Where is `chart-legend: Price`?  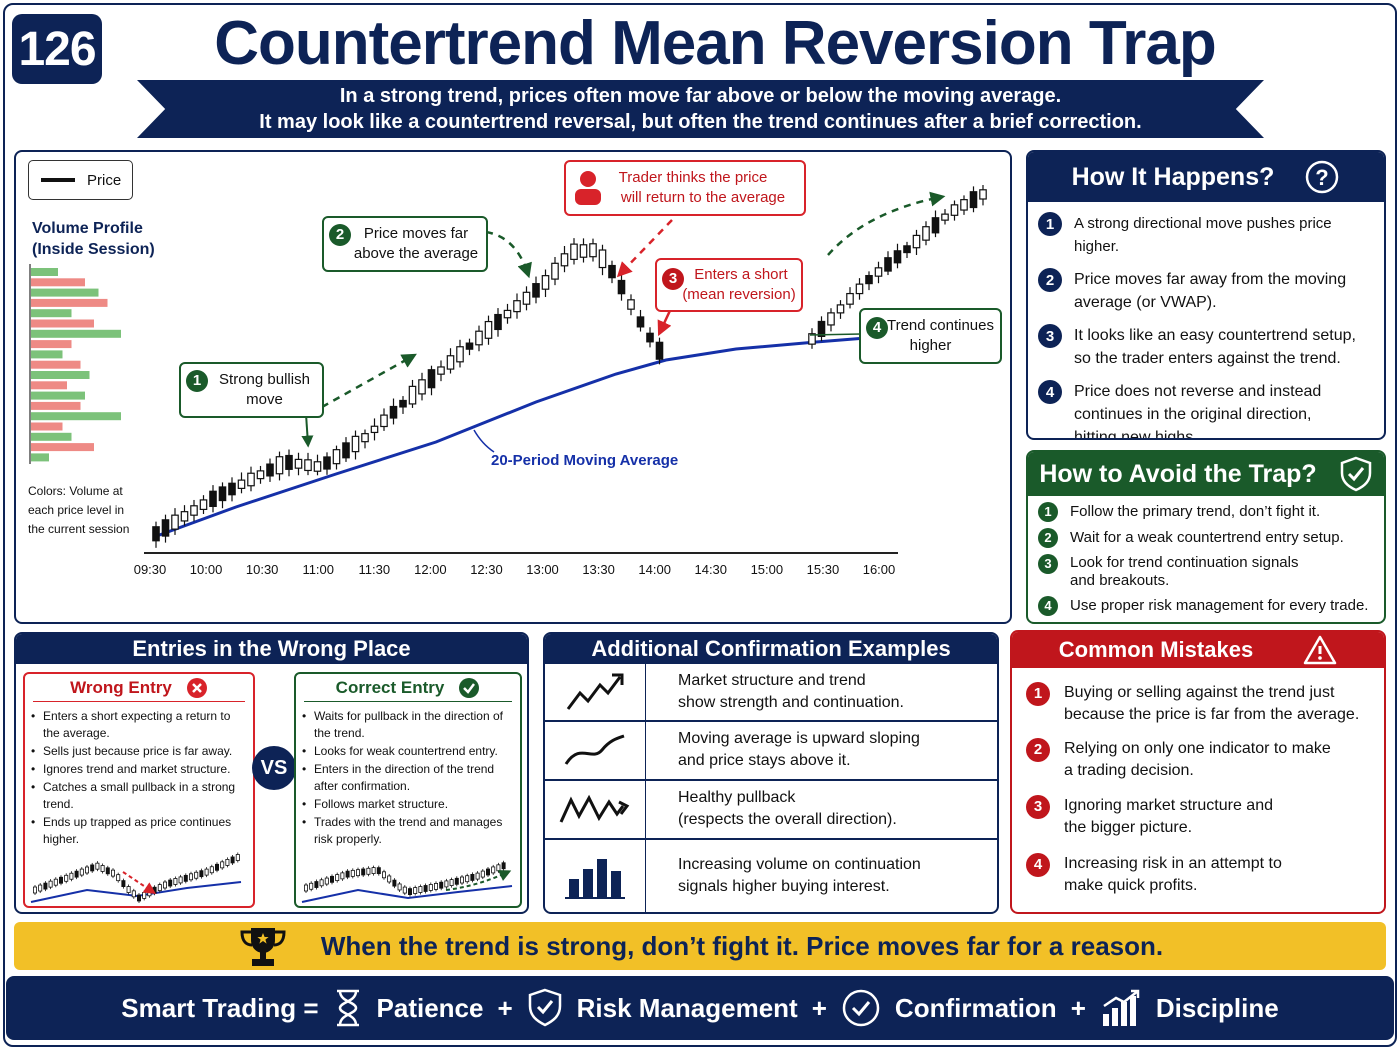 chart-legend: Price is located at coordinates (80, 180).